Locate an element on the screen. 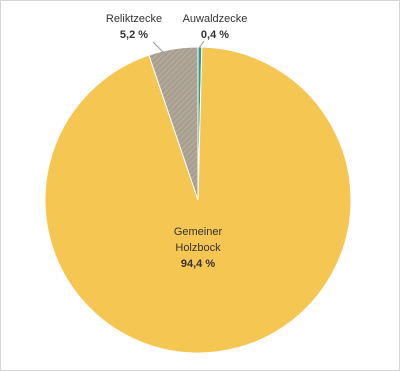 This screenshot has width=400, height=371. slice-value-label: 5,2 % is located at coordinates (134, 35).